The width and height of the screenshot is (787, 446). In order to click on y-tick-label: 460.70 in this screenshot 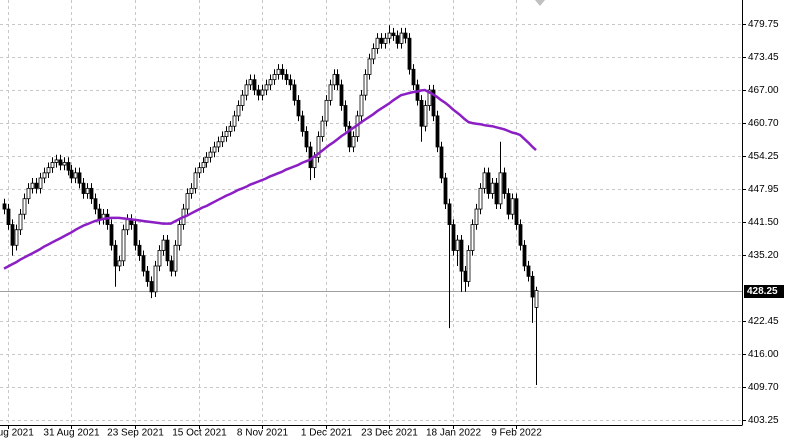, I will do `click(763, 123)`.